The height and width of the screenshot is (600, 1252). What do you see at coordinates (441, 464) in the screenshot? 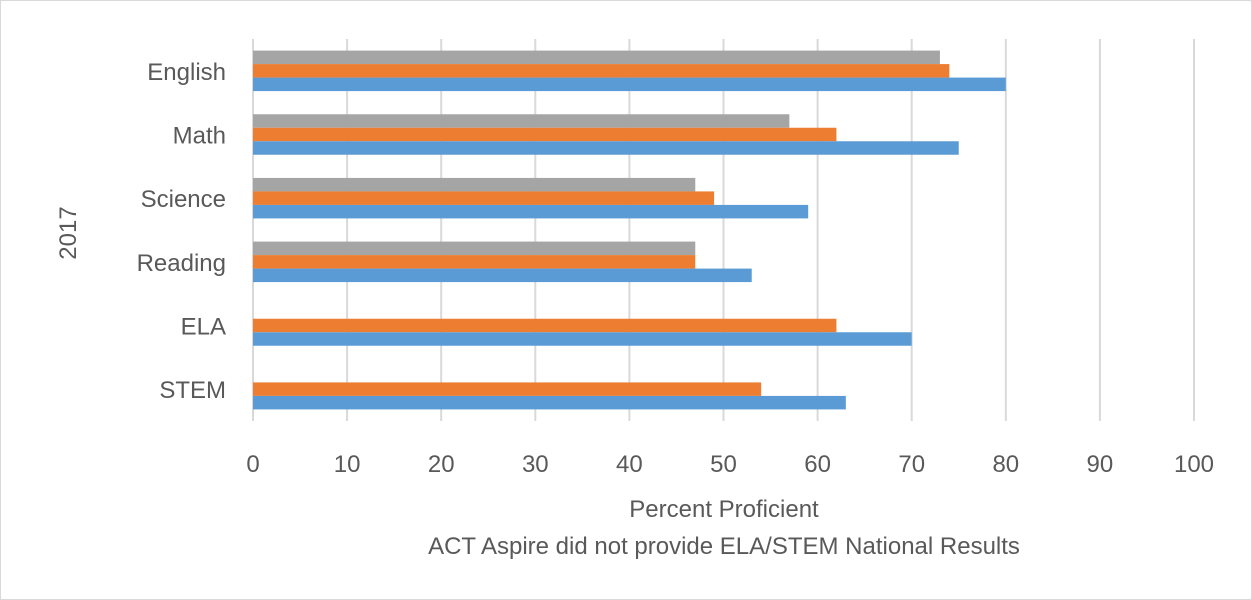
I see `x-tick-label: 20` at bounding box center [441, 464].